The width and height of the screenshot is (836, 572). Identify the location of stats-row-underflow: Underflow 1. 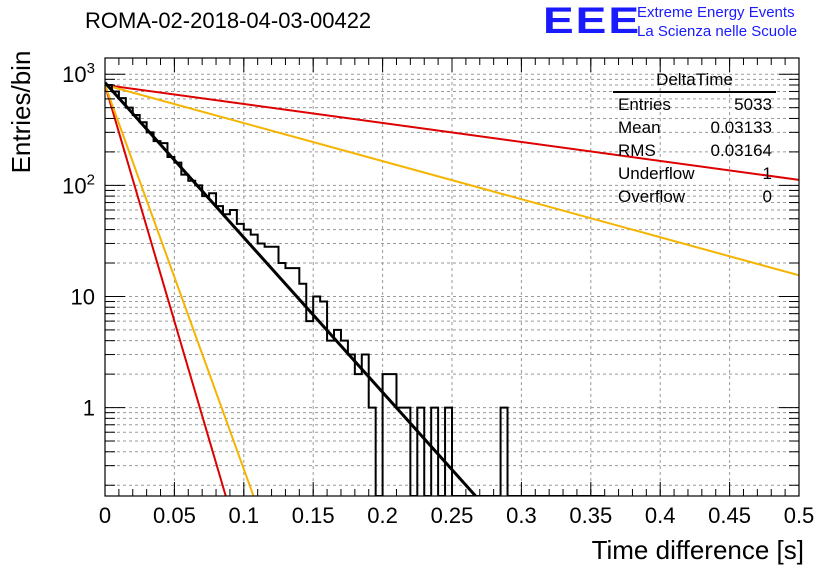
(695, 173).